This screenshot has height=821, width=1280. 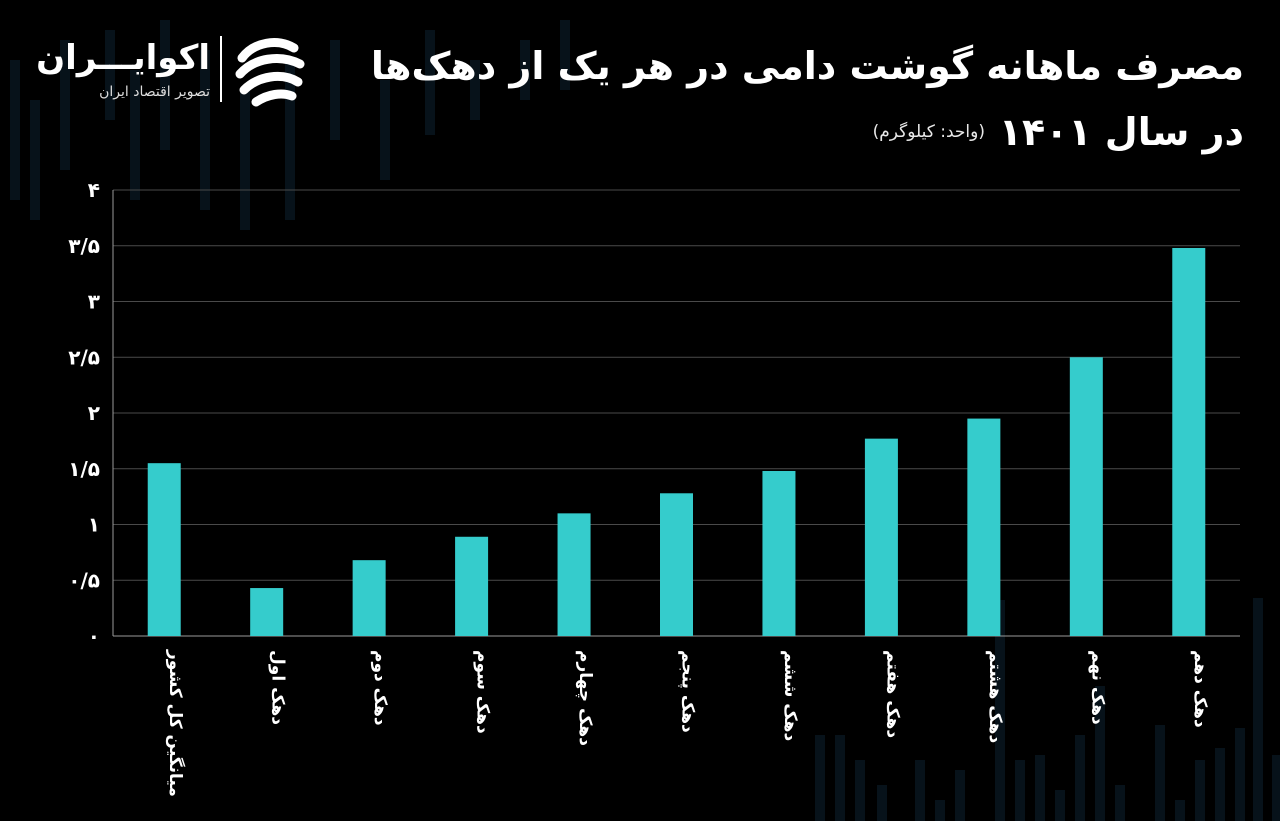 I want to click on brand-name: اکوایـــران, so click(x=123, y=58).